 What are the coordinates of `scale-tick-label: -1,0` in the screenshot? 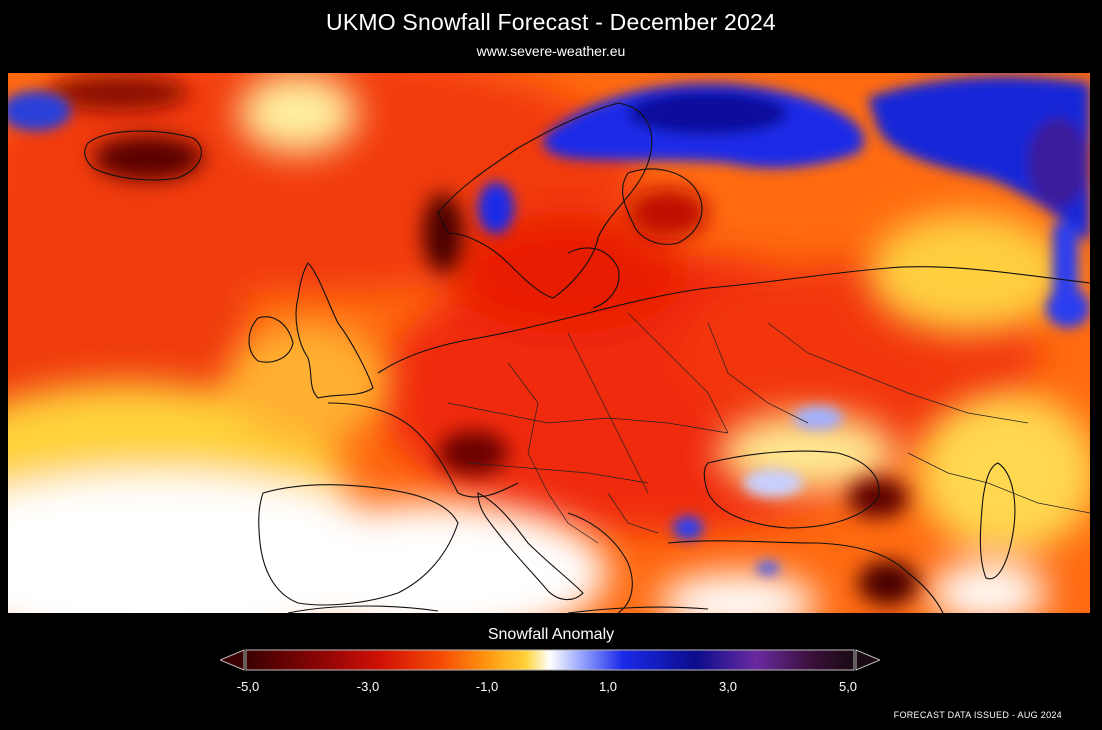 It's located at (487, 686).